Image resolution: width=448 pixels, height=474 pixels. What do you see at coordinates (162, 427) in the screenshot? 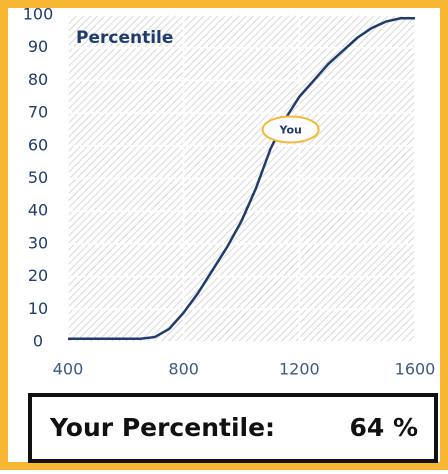
I see `result-label: Your Percentile:` at bounding box center [162, 427].